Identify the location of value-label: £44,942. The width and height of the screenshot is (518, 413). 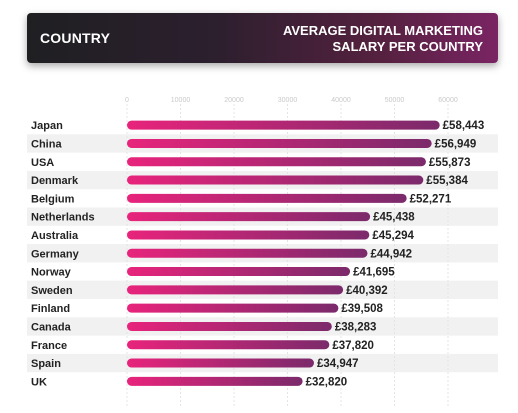
(391, 254).